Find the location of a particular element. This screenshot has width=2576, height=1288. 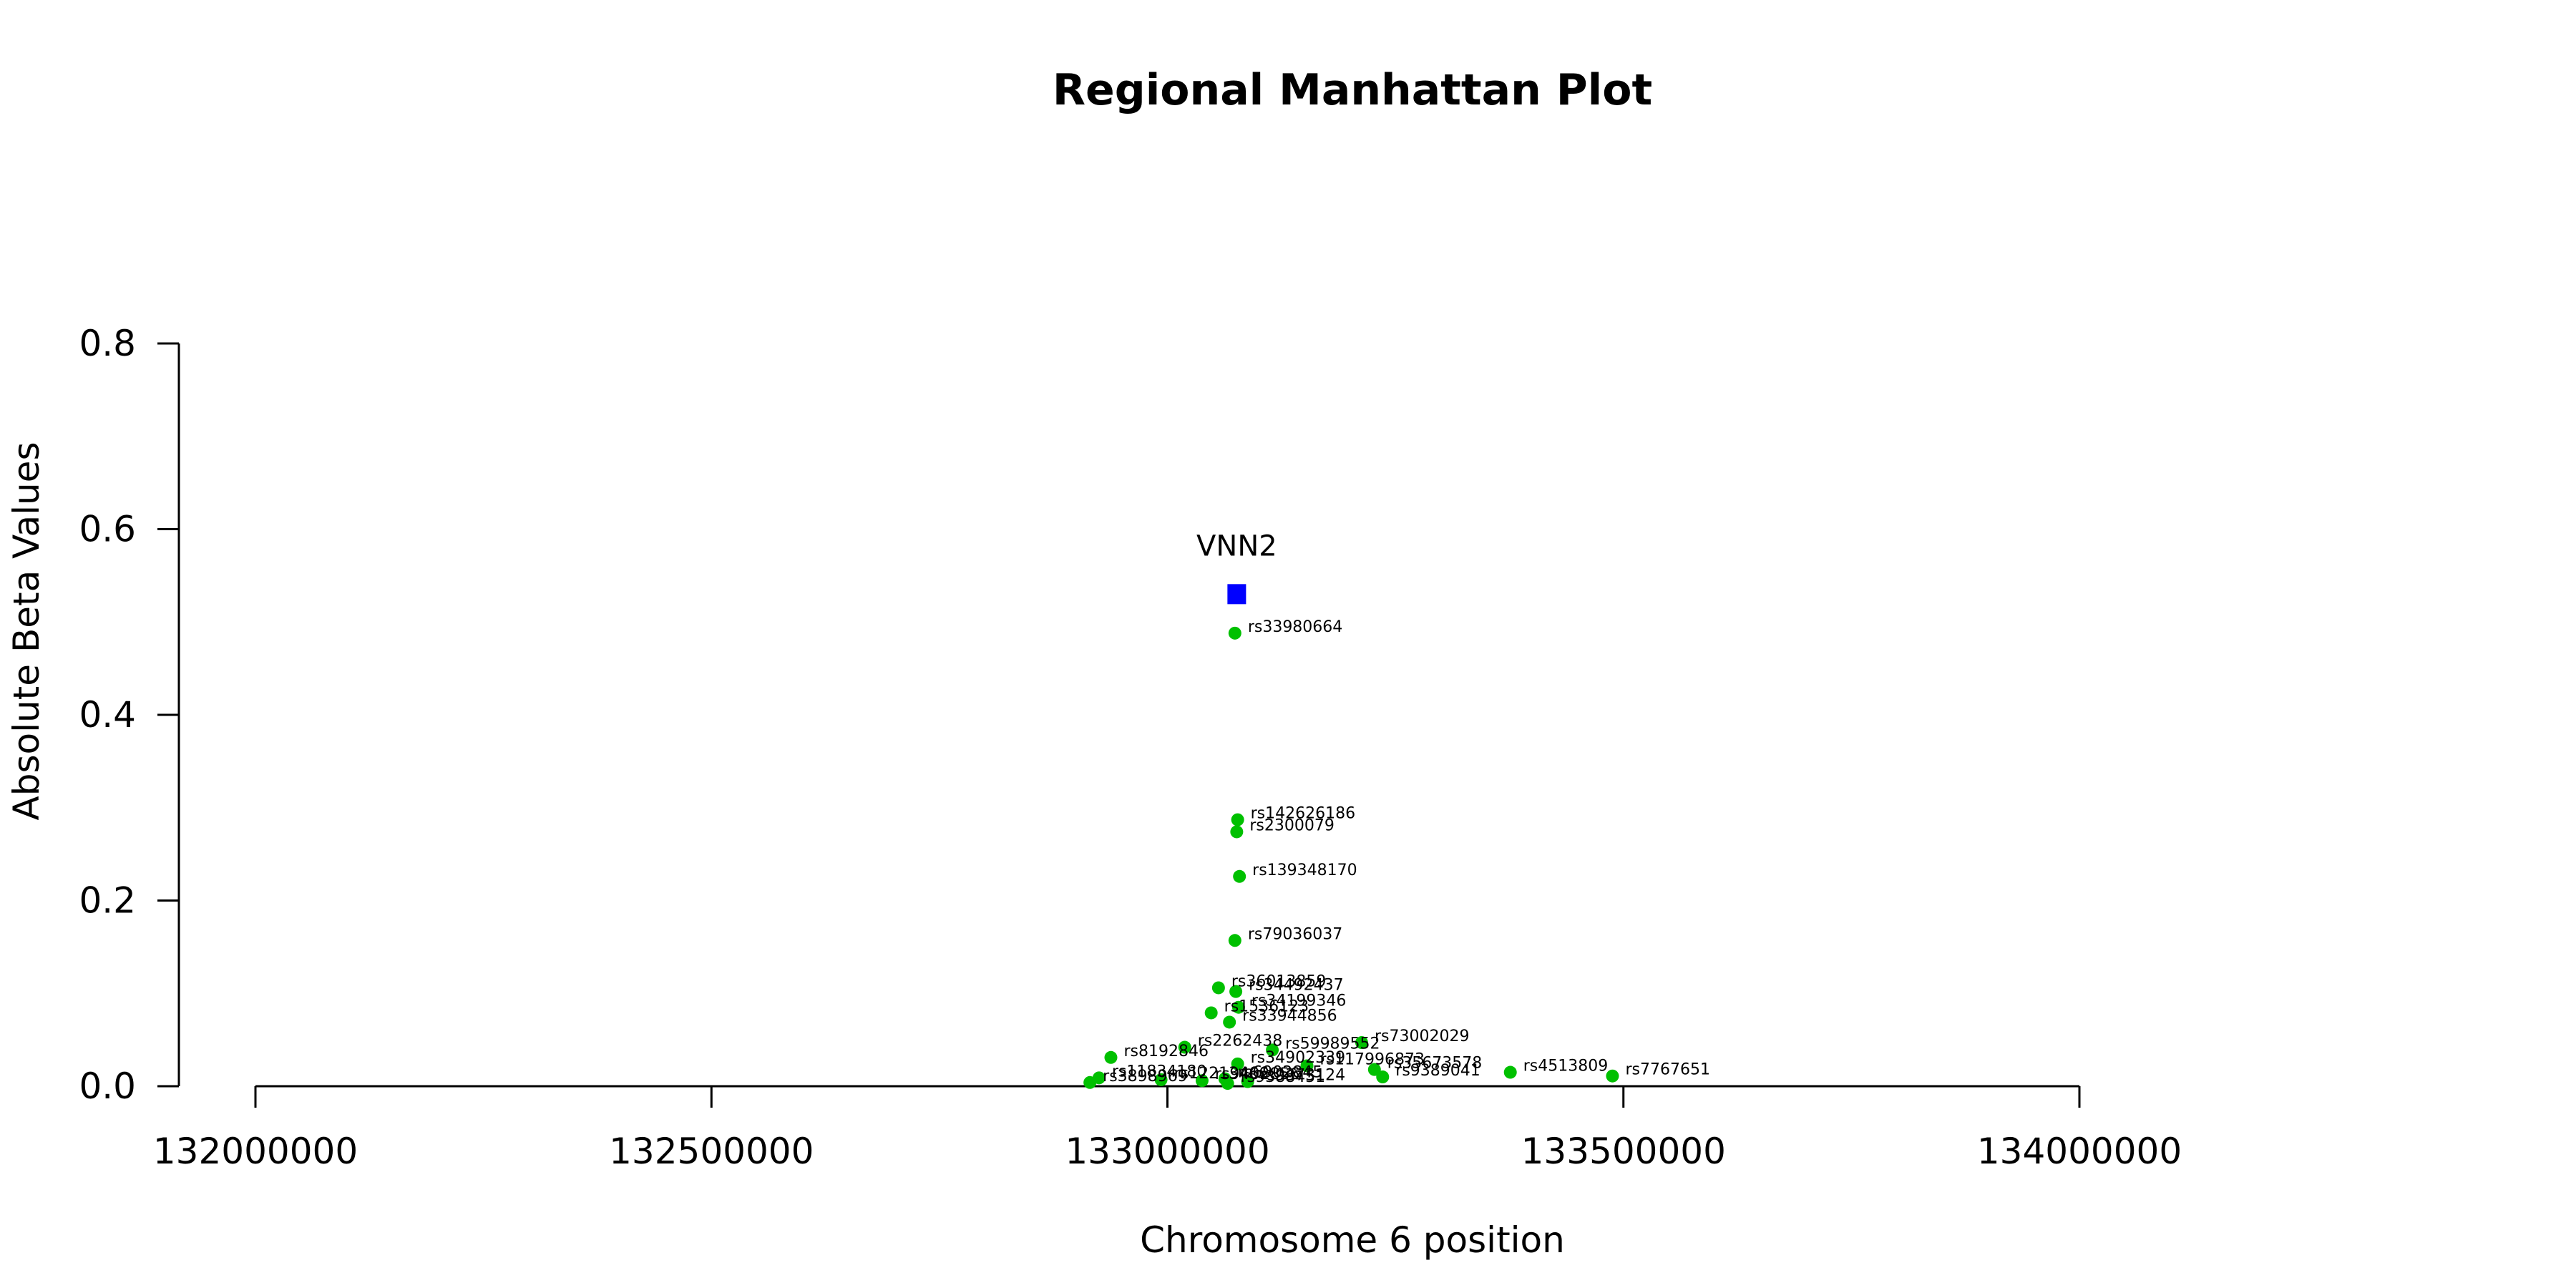

snp-label: rs34902339 is located at coordinates (1298, 1058).